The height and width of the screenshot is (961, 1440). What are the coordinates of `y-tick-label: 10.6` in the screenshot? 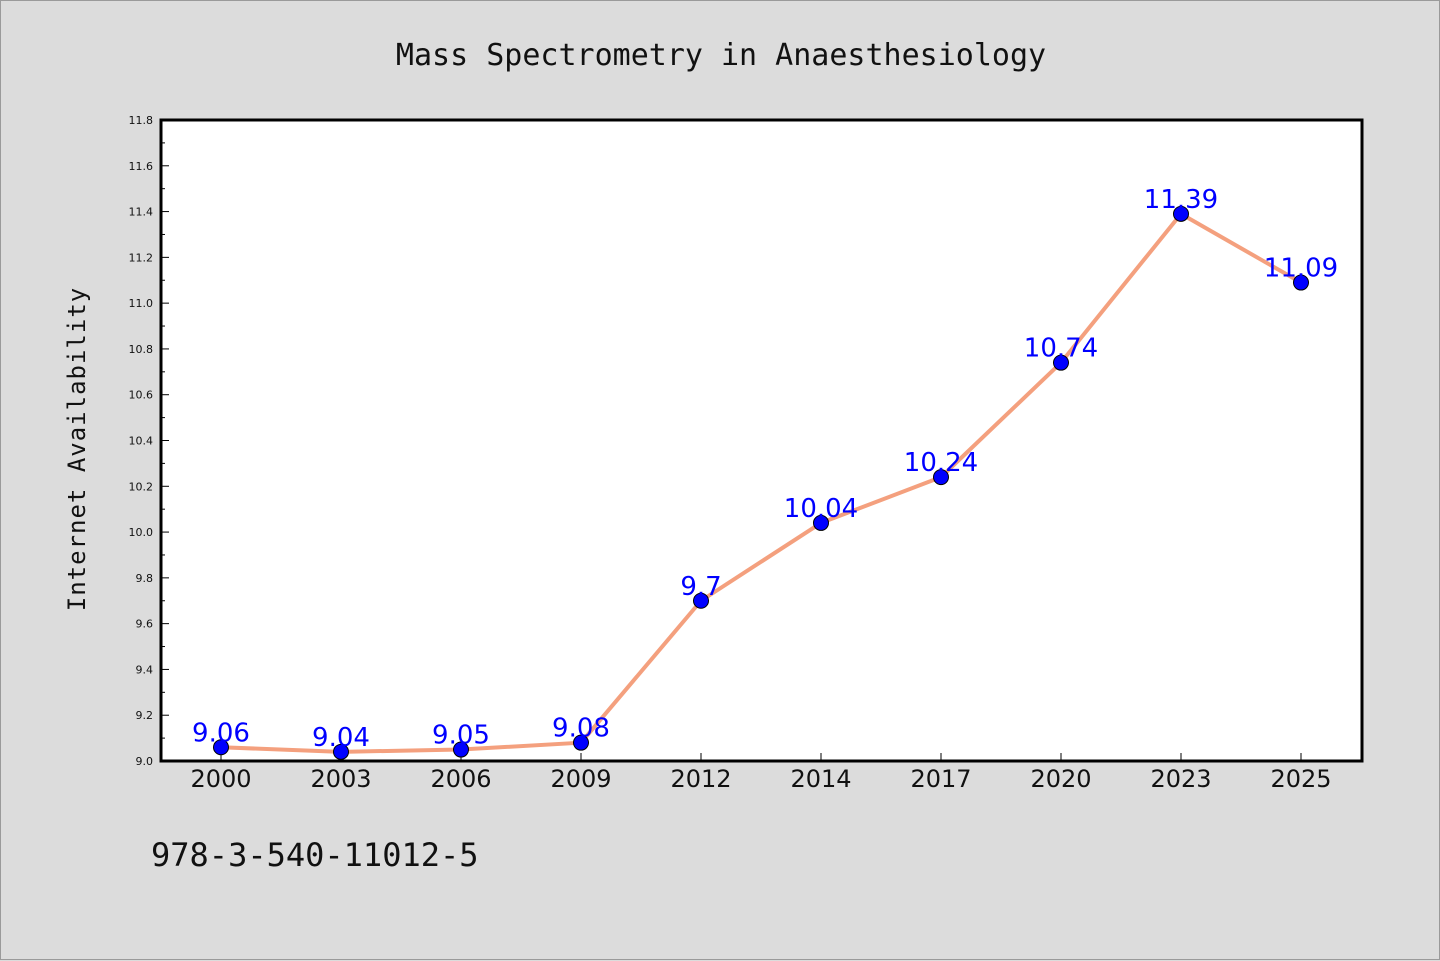 It's located at (141, 395).